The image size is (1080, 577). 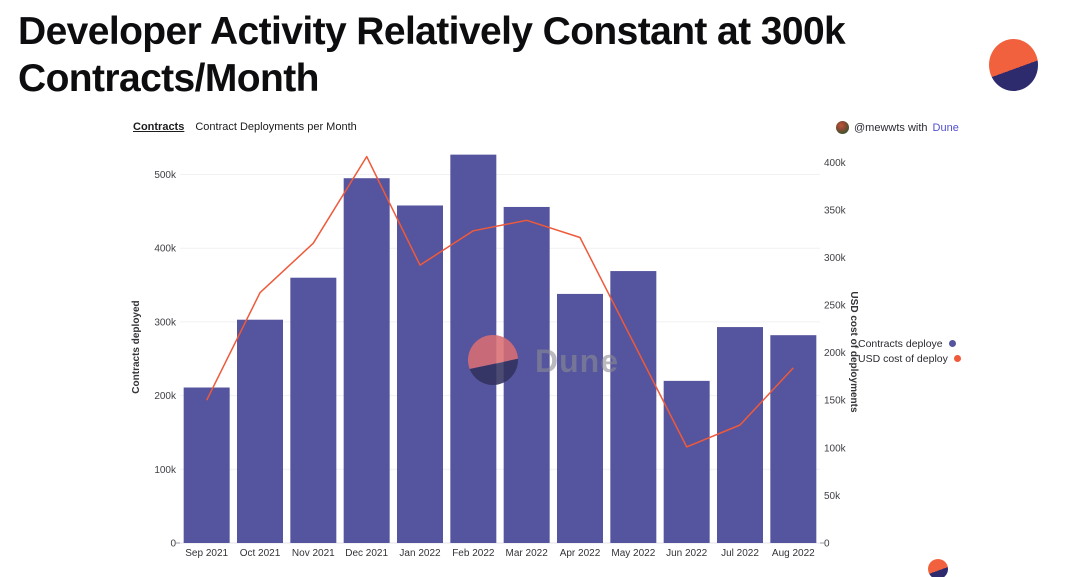 I want to click on dune-brand-logo-icon, so click(x=1013, y=65).